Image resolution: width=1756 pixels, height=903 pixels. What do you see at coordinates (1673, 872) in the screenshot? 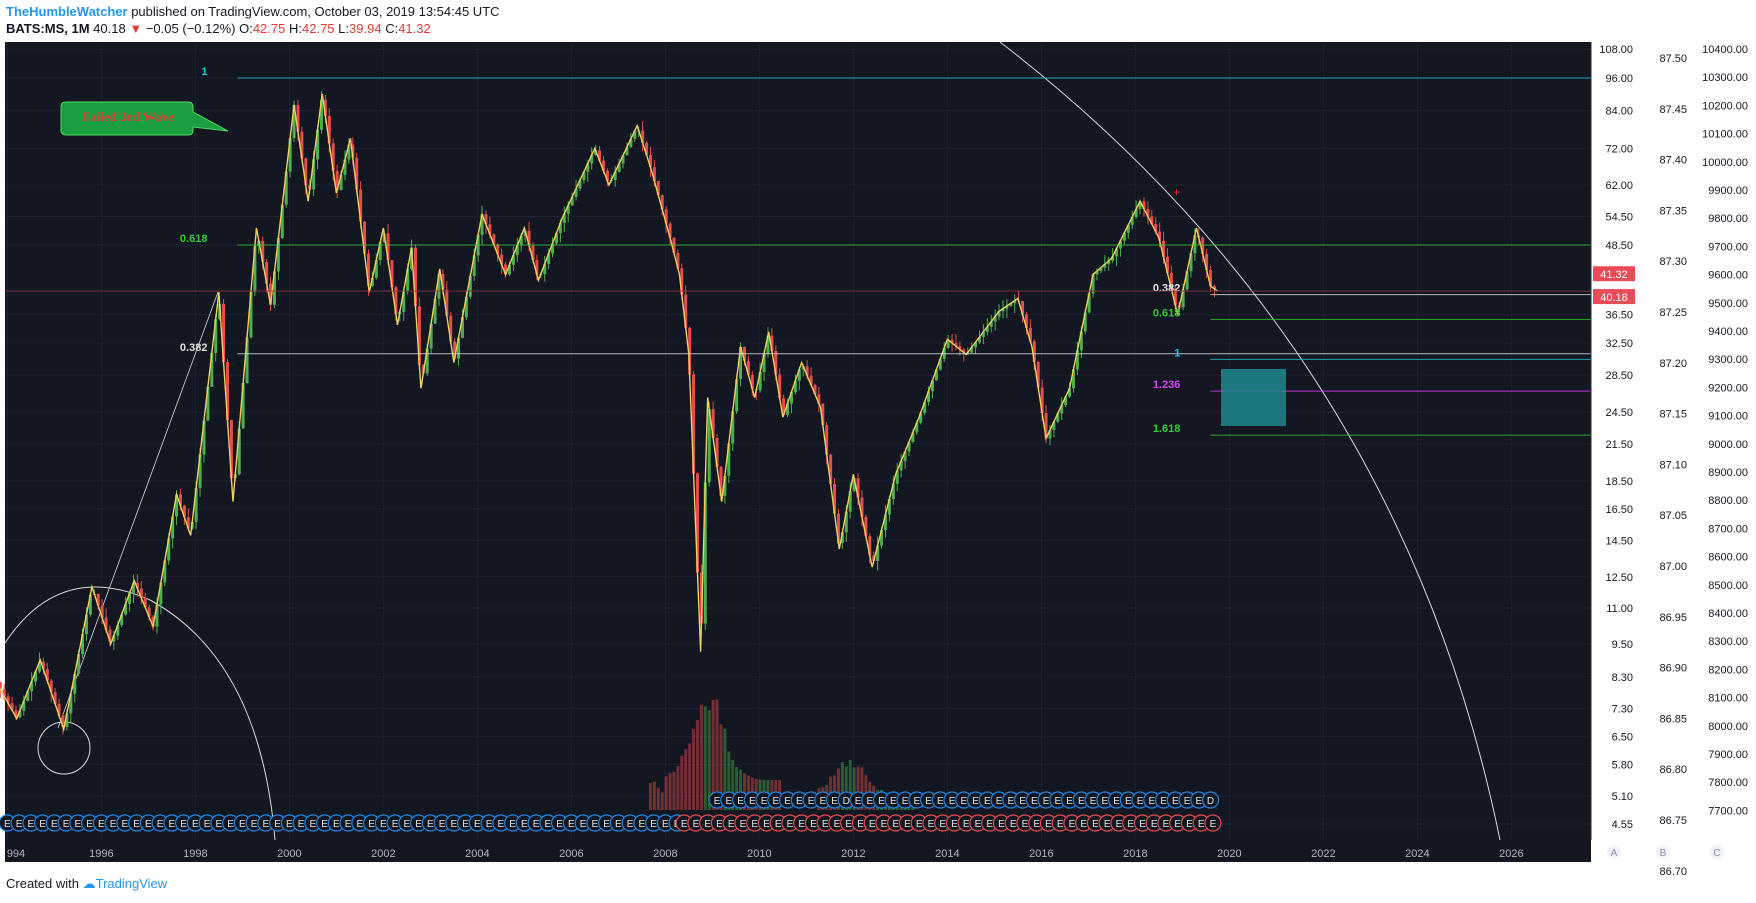
I see `price-tick-B: 86.70` at bounding box center [1673, 872].